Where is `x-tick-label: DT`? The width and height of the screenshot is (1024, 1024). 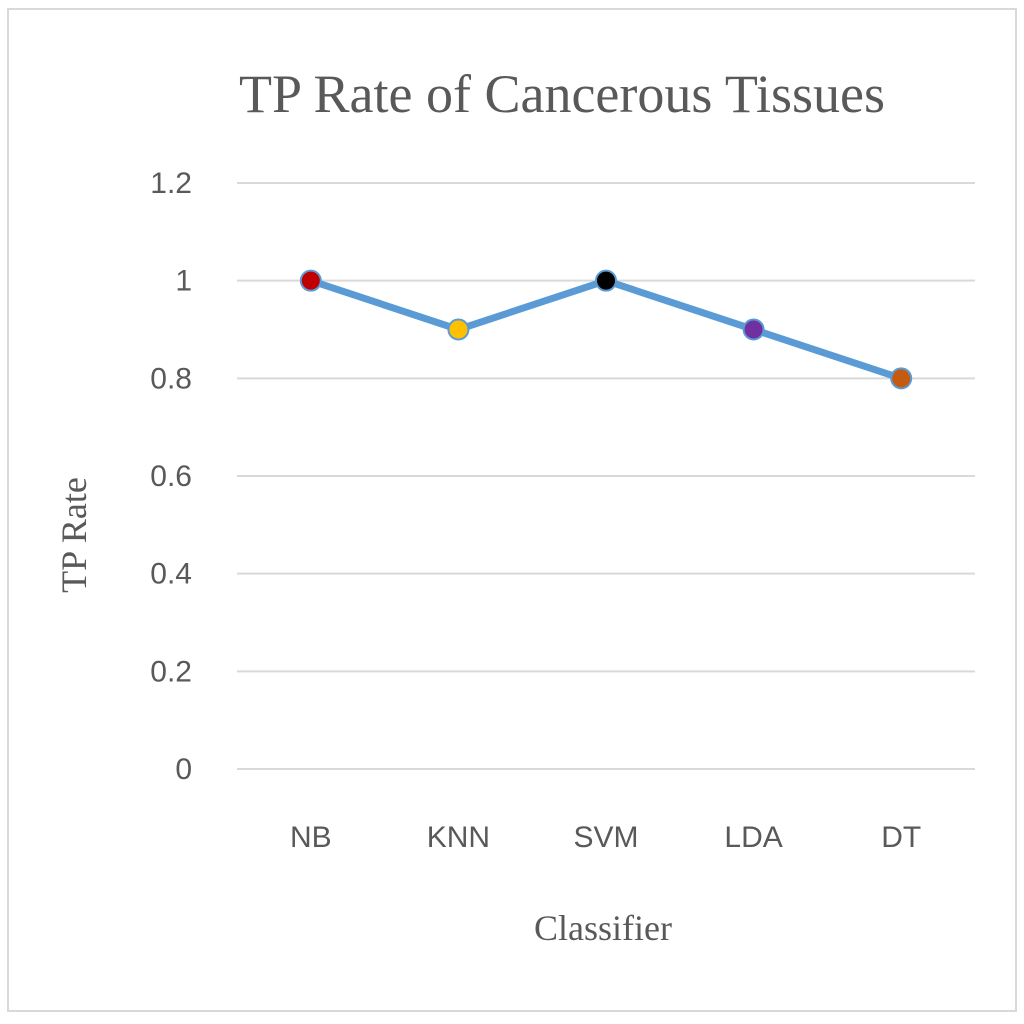 x-tick-label: DT is located at coordinates (901, 837).